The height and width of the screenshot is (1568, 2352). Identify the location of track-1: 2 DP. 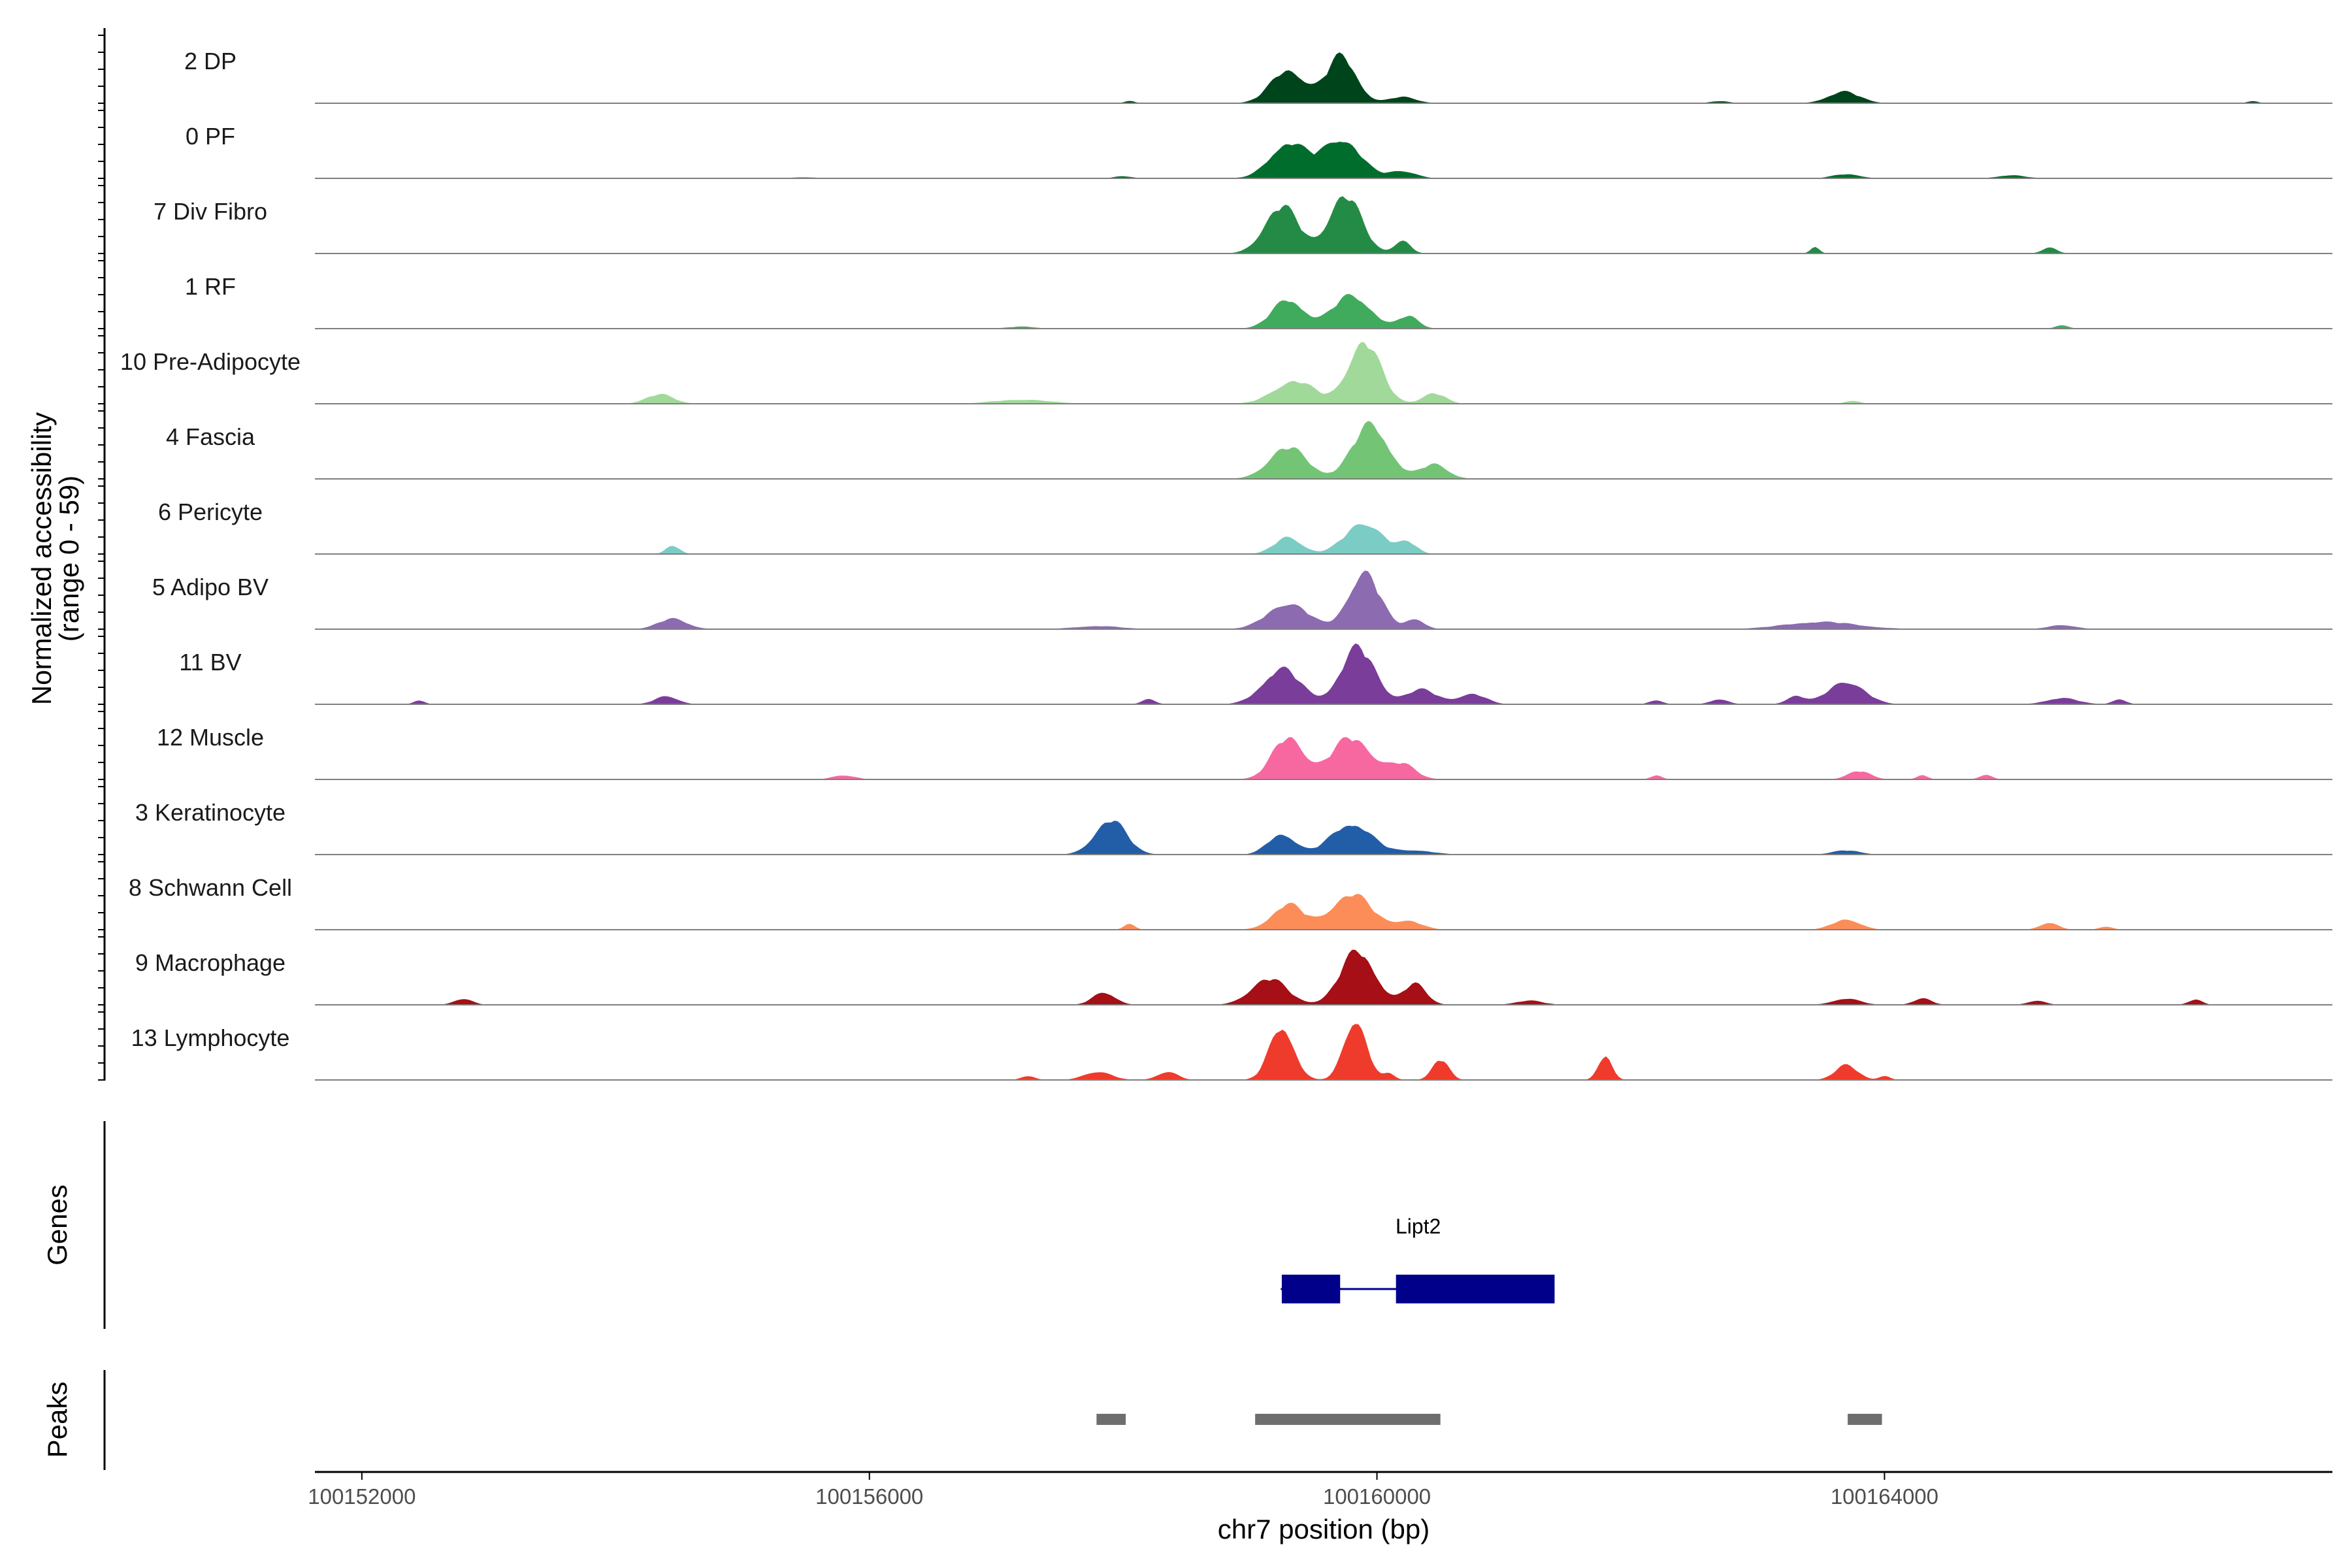
(1258, 76).